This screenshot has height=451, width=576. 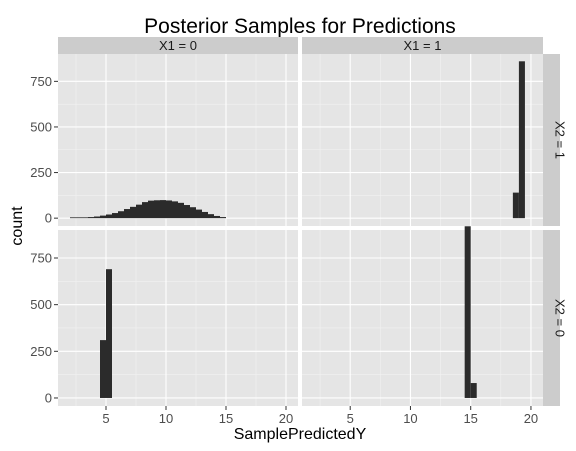 What do you see at coordinates (300, 26) in the screenshot?
I see `chart-title: Posterior Samples for Predictions` at bounding box center [300, 26].